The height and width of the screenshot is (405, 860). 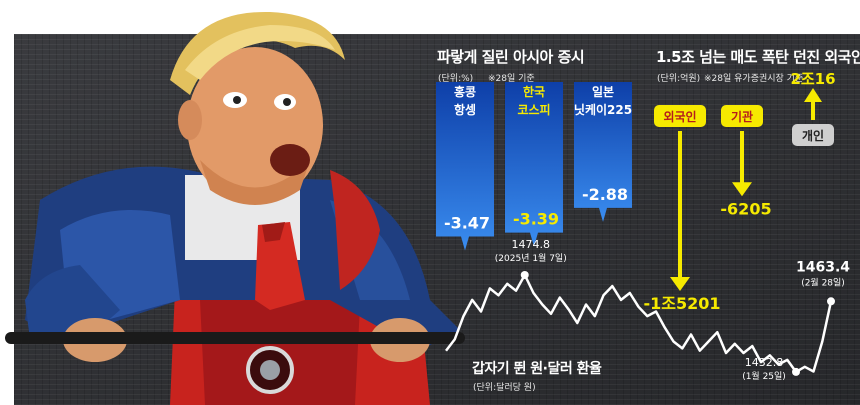 What do you see at coordinates (681, 303) in the screenshot?
I see `investor-value-0: -1조5201` at bounding box center [681, 303].